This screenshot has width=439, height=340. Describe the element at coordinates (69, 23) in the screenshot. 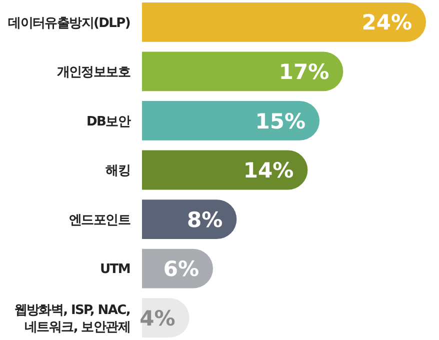

I see `y-tick-label: 데이터유출방지(DLP)` at that location.